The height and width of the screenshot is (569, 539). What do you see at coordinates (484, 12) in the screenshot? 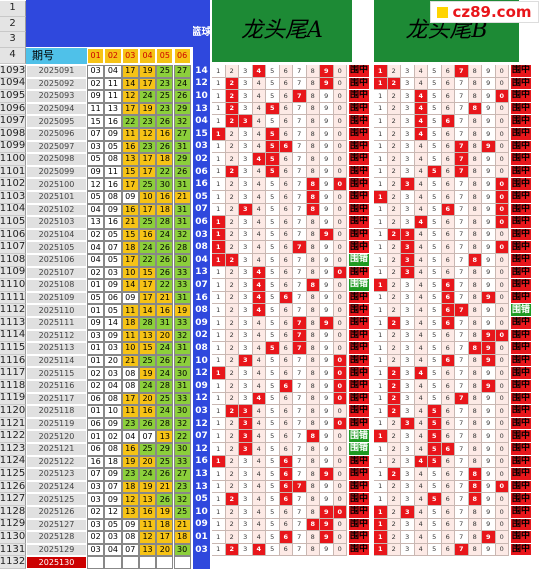
I see `site-logo: cz89.com` at bounding box center [484, 12].